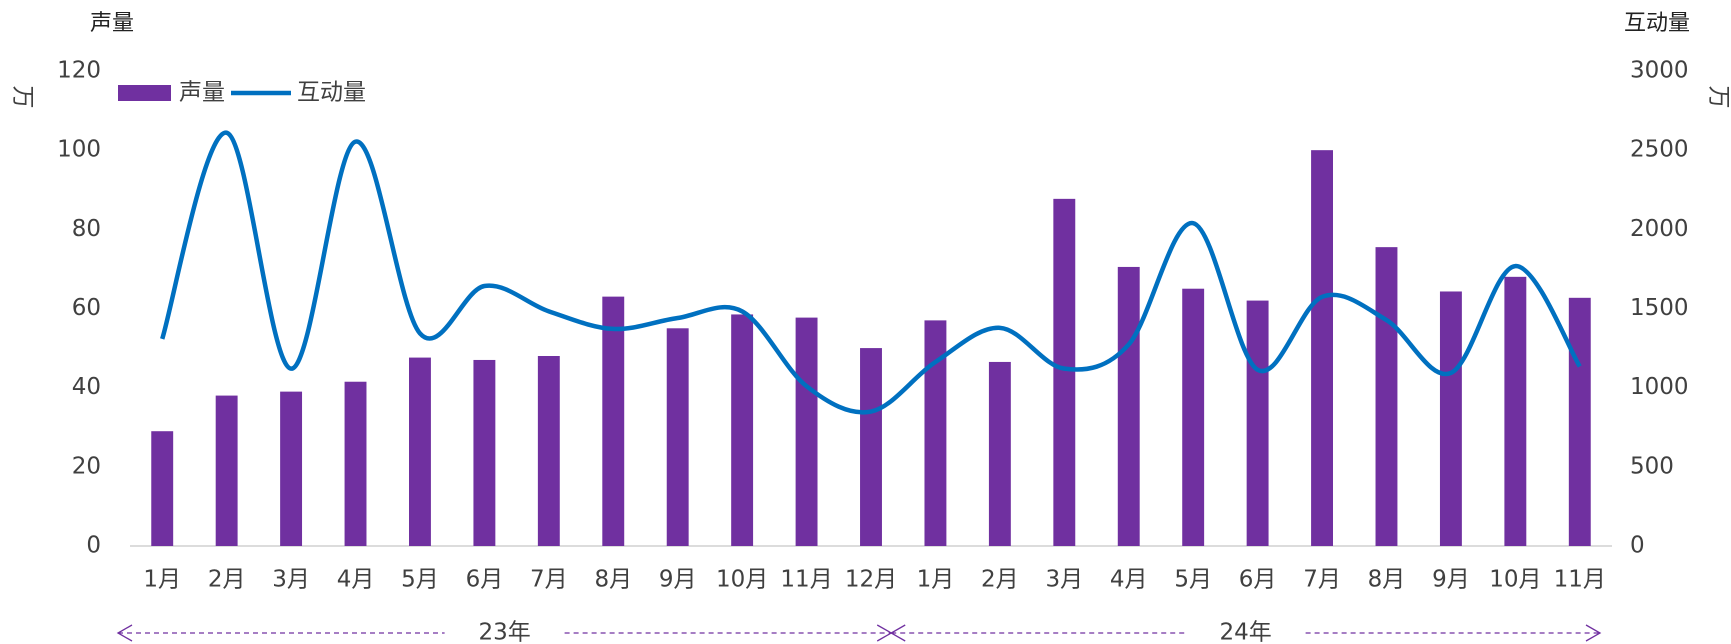  Describe the element at coordinates (86, 387) in the screenshot. I see `y-tick-label: 40` at that location.